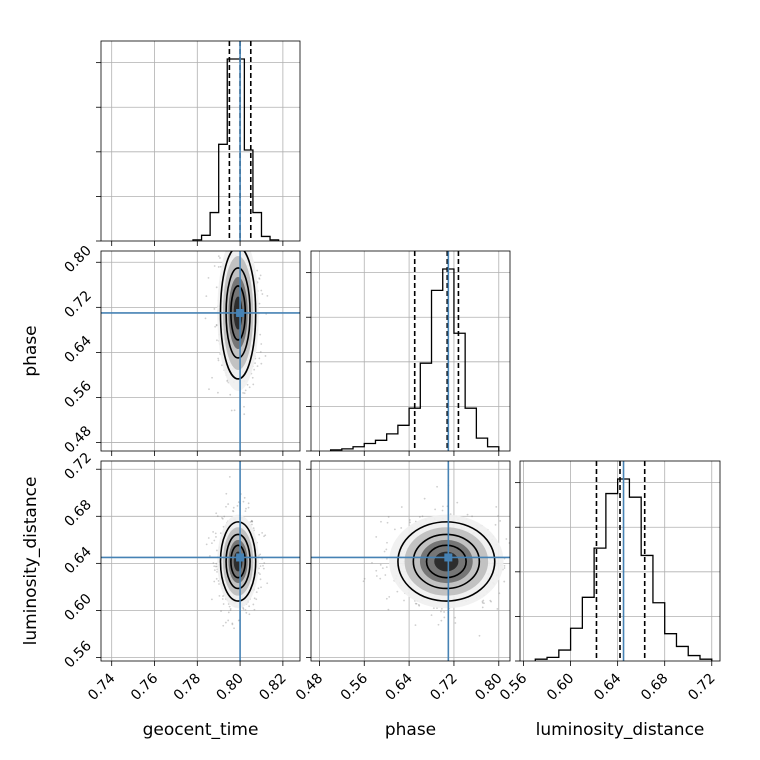  Describe the element at coordinates (230, 687) in the screenshot. I see `x-tick-label: 0.80` at that location.